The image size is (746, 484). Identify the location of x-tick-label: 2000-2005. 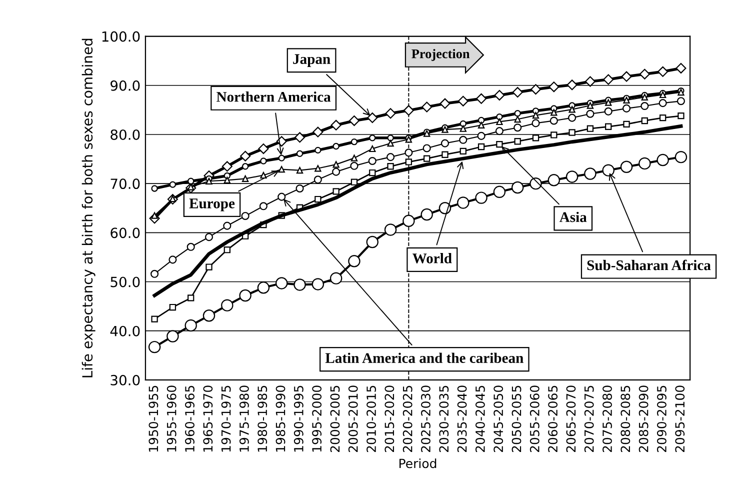
(335, 419).